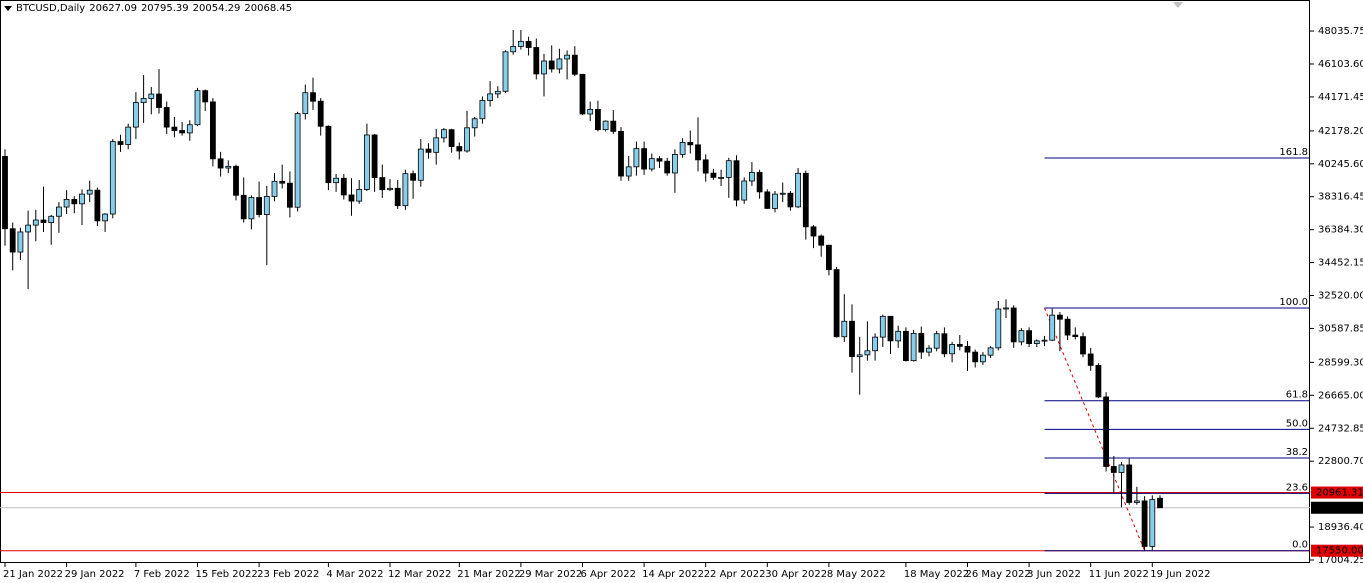 The width and height of the screenshot is (1363, 583). Describe the element at coordinates (608, 574) in the screenshot. I see `x-tick-label: 6 Apr 2022` at that location.